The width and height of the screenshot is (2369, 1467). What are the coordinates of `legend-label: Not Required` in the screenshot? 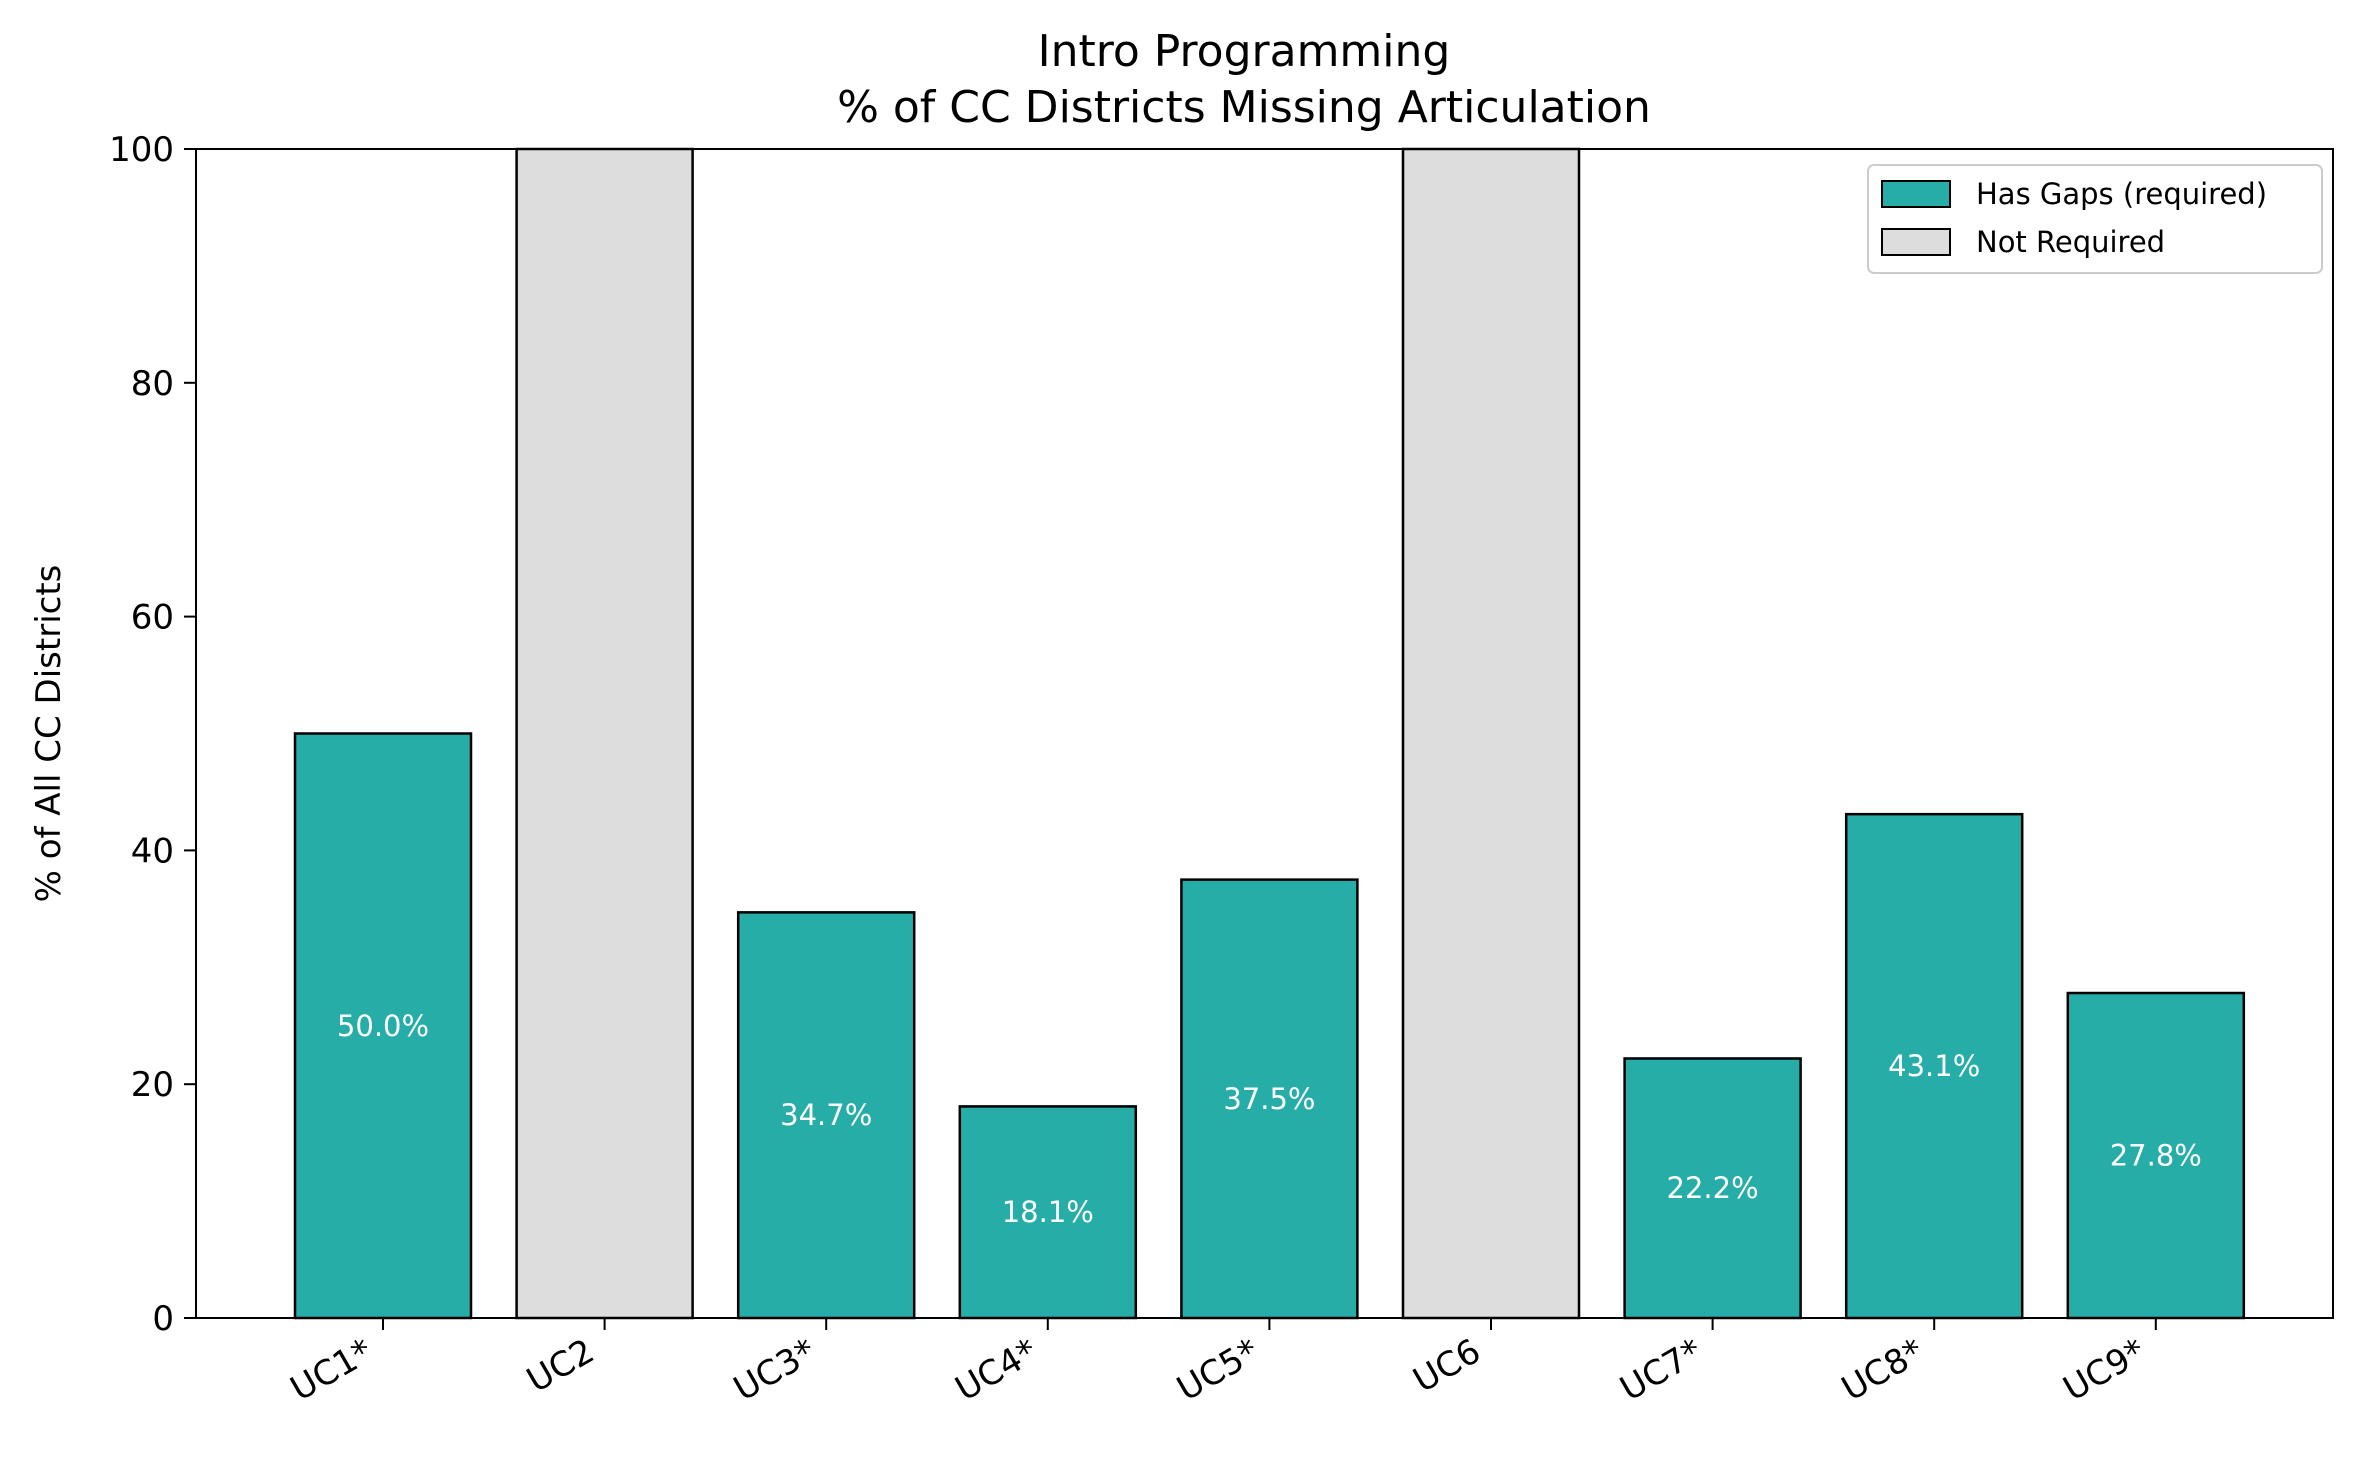 It's located at (2070, 242).